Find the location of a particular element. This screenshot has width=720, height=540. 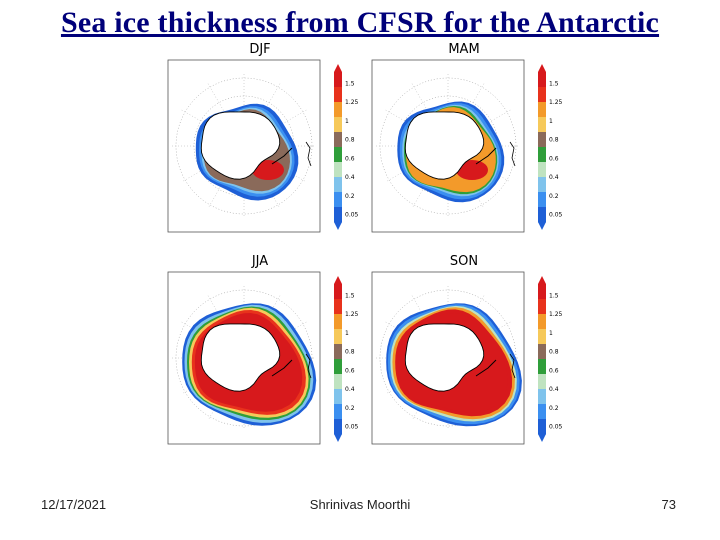

season-label: JJA is located at coordinates (260, 261).